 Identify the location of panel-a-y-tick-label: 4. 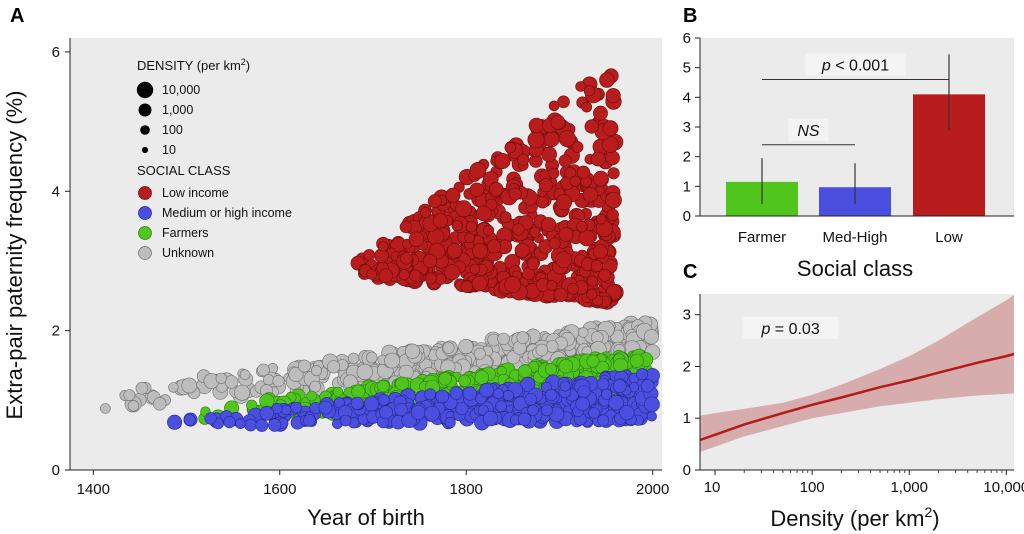
(56, 191).